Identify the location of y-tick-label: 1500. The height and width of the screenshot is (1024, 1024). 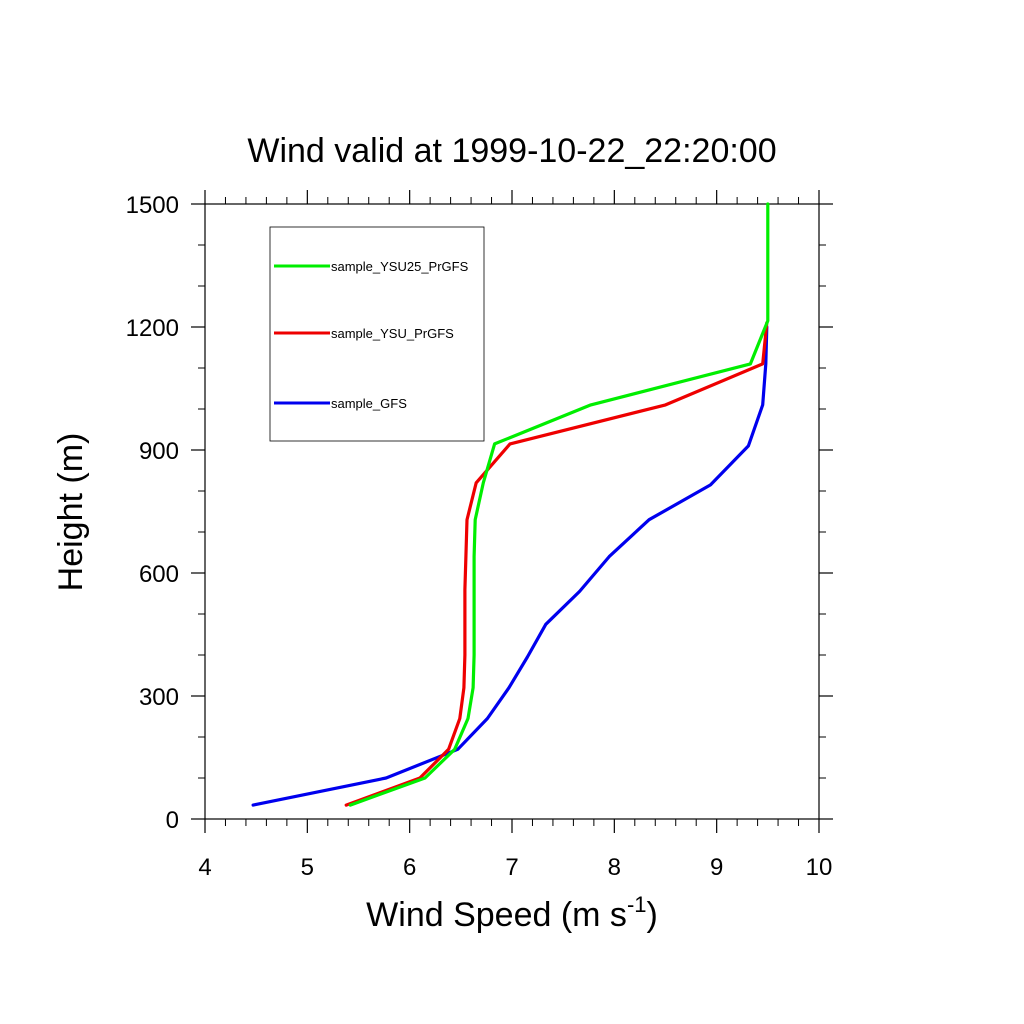
(152, 205).